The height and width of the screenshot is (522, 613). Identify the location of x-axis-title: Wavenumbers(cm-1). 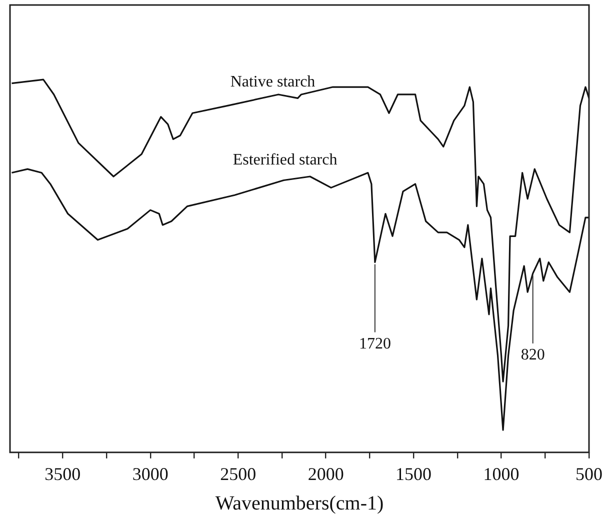
(299, 503).